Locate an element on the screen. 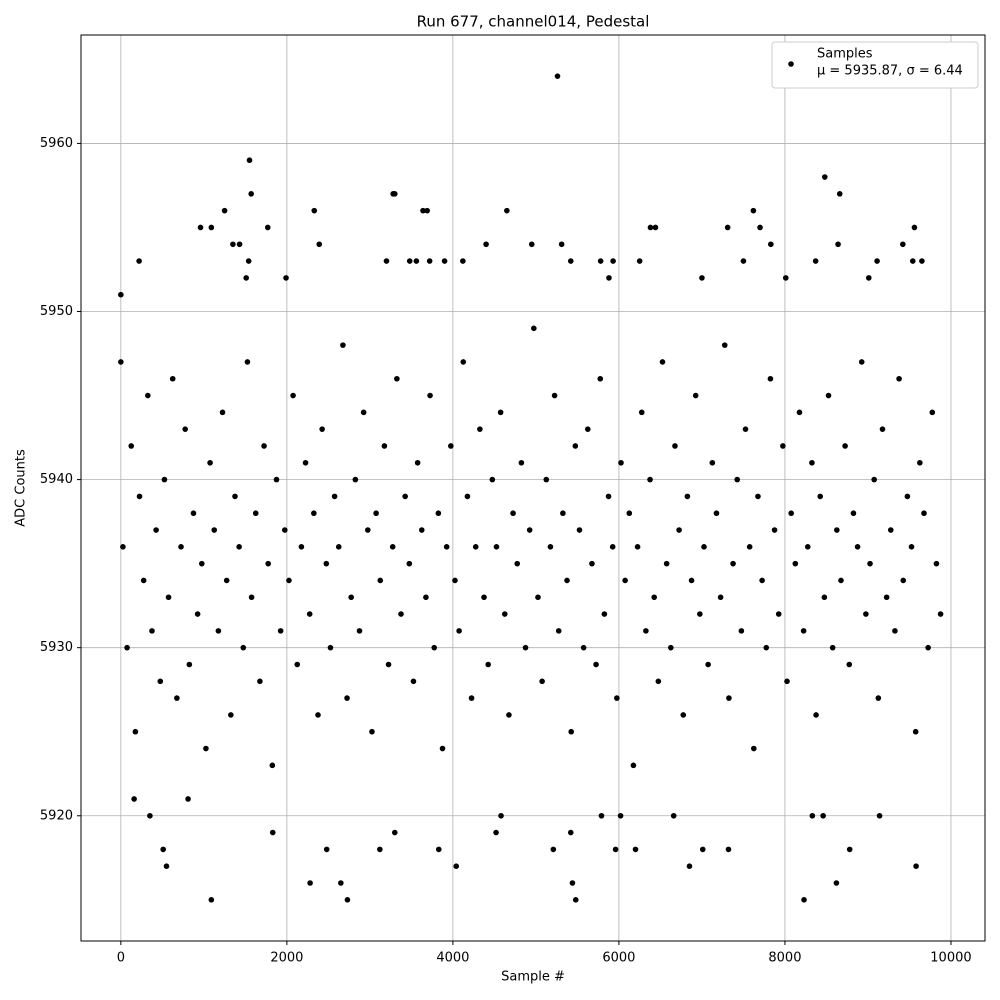  legend: Samples μ = 5935.87, σ = 6.44 is located at coordinates (875, 65).